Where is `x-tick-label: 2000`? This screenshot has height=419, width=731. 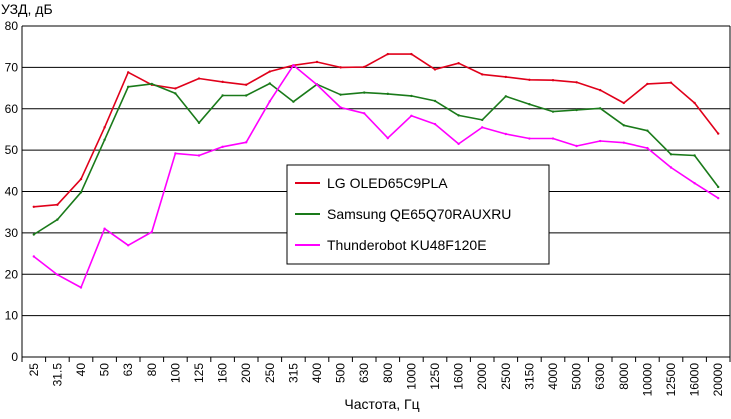
x-tick-label: 2000 is located at coordinates (482, 376).